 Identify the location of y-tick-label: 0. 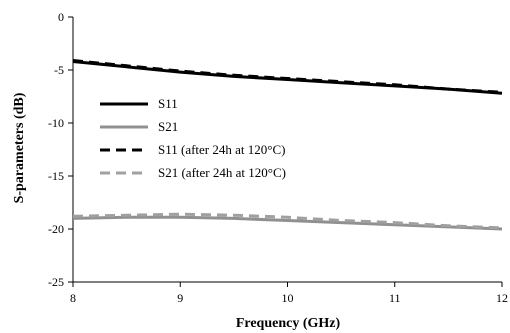
(61, 17).